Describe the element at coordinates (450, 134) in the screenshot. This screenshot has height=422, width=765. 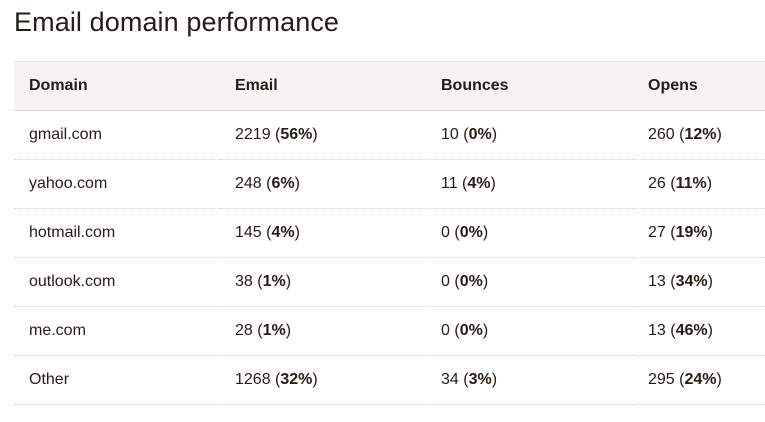
I see `bounces-count: 10` at that location.